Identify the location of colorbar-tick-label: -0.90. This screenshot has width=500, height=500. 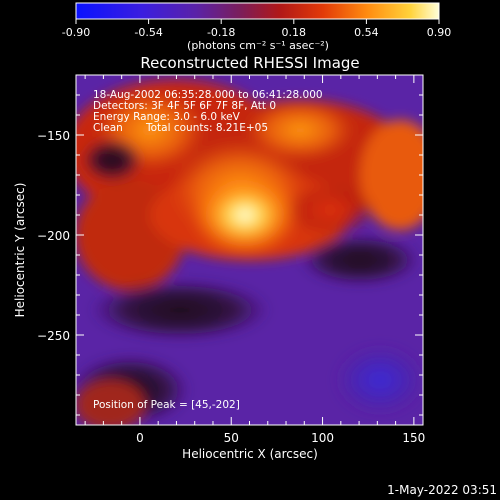
(76, 32).